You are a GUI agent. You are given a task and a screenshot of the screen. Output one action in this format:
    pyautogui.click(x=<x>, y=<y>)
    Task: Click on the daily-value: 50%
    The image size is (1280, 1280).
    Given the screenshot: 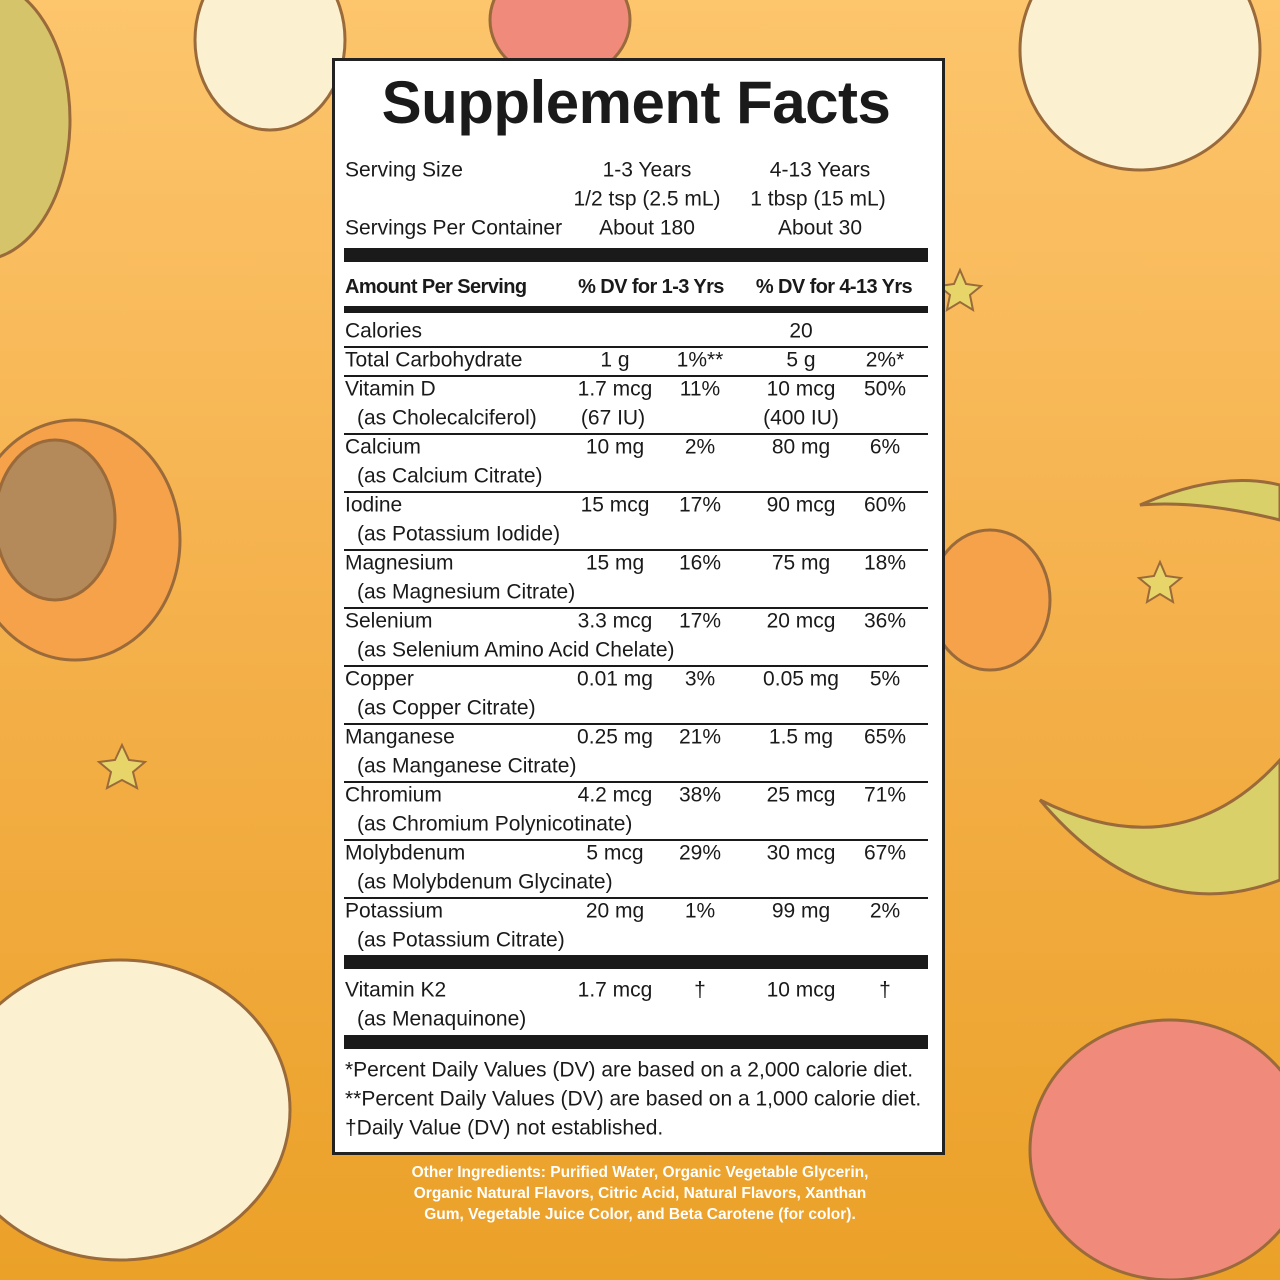 What is the action you would take?
    pyautogui.click(x=885, y=389)
    